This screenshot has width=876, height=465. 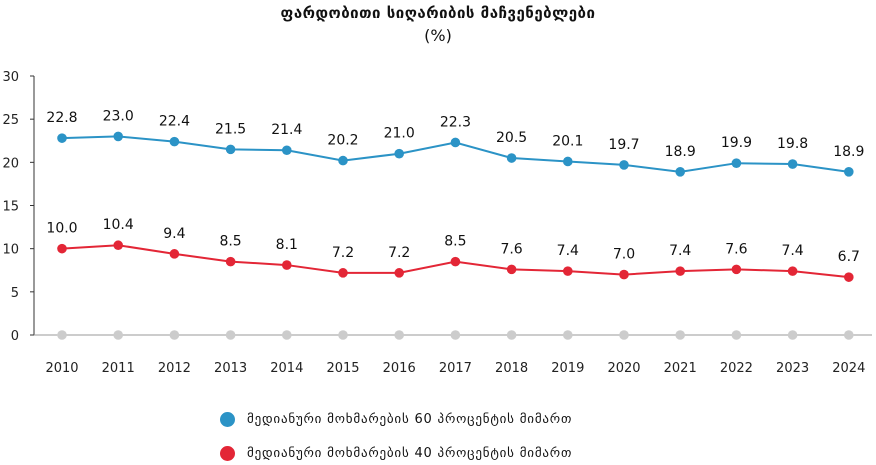 I want to click on x-tick-label: 2020, so click(x=623, y=368).